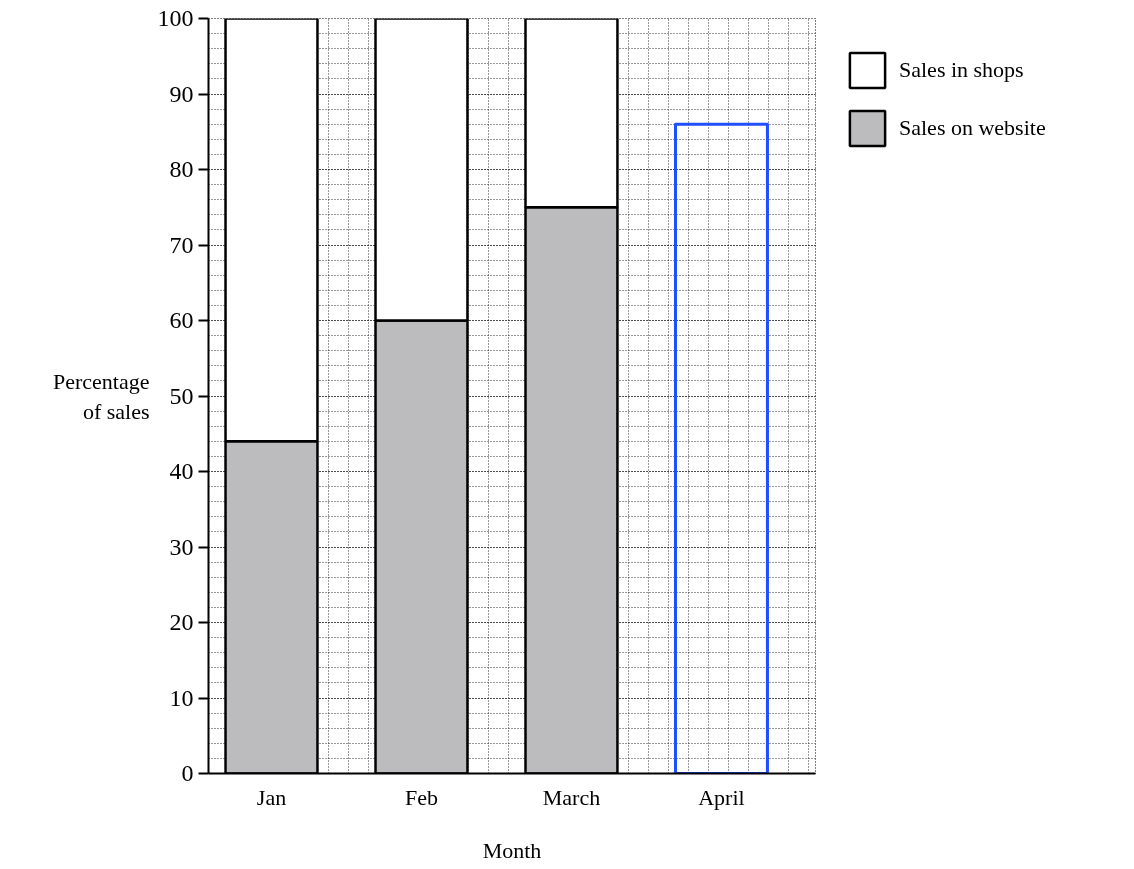  I want to click on x-tick-label: Feb, so click(421, 797).